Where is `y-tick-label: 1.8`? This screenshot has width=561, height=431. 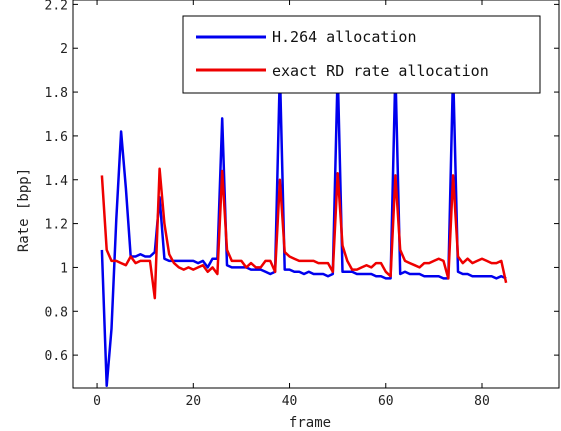
y-tick-label: 1.8 is located at coordinates (56, 93).